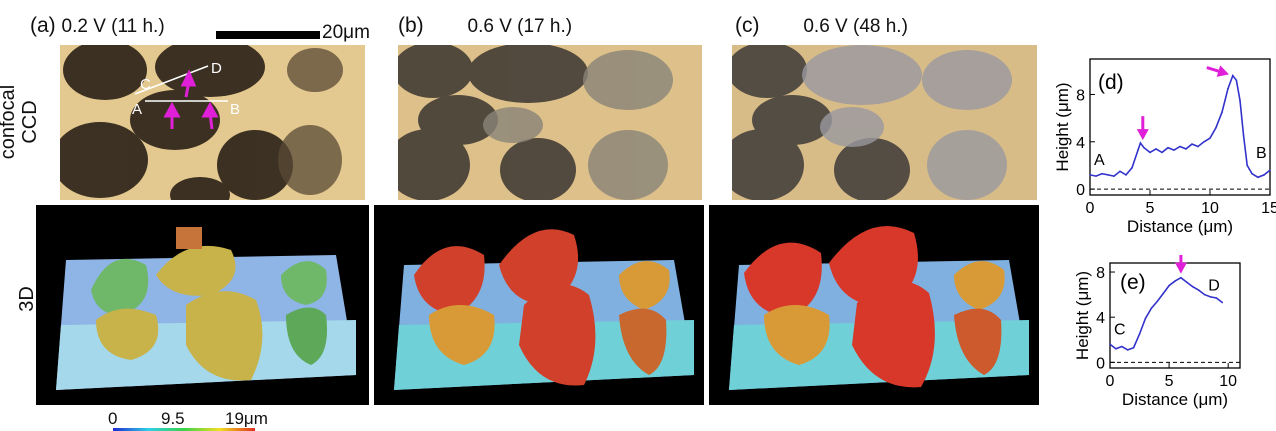 This screenshot has width=1276, height=431. I want to click on surface-3d-a, so click(202, 305).